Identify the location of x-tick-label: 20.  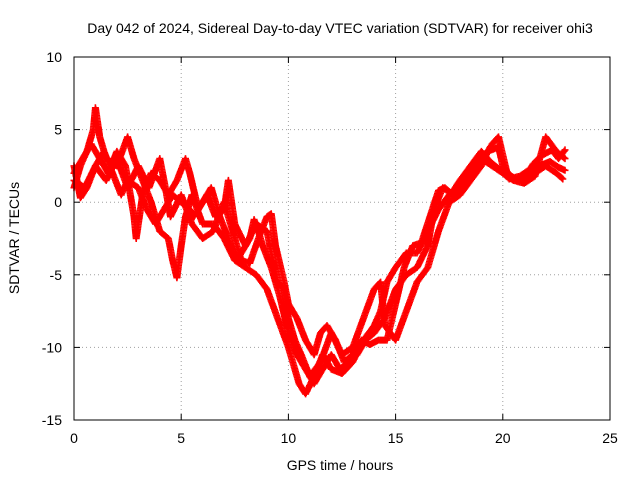
(503, 438).